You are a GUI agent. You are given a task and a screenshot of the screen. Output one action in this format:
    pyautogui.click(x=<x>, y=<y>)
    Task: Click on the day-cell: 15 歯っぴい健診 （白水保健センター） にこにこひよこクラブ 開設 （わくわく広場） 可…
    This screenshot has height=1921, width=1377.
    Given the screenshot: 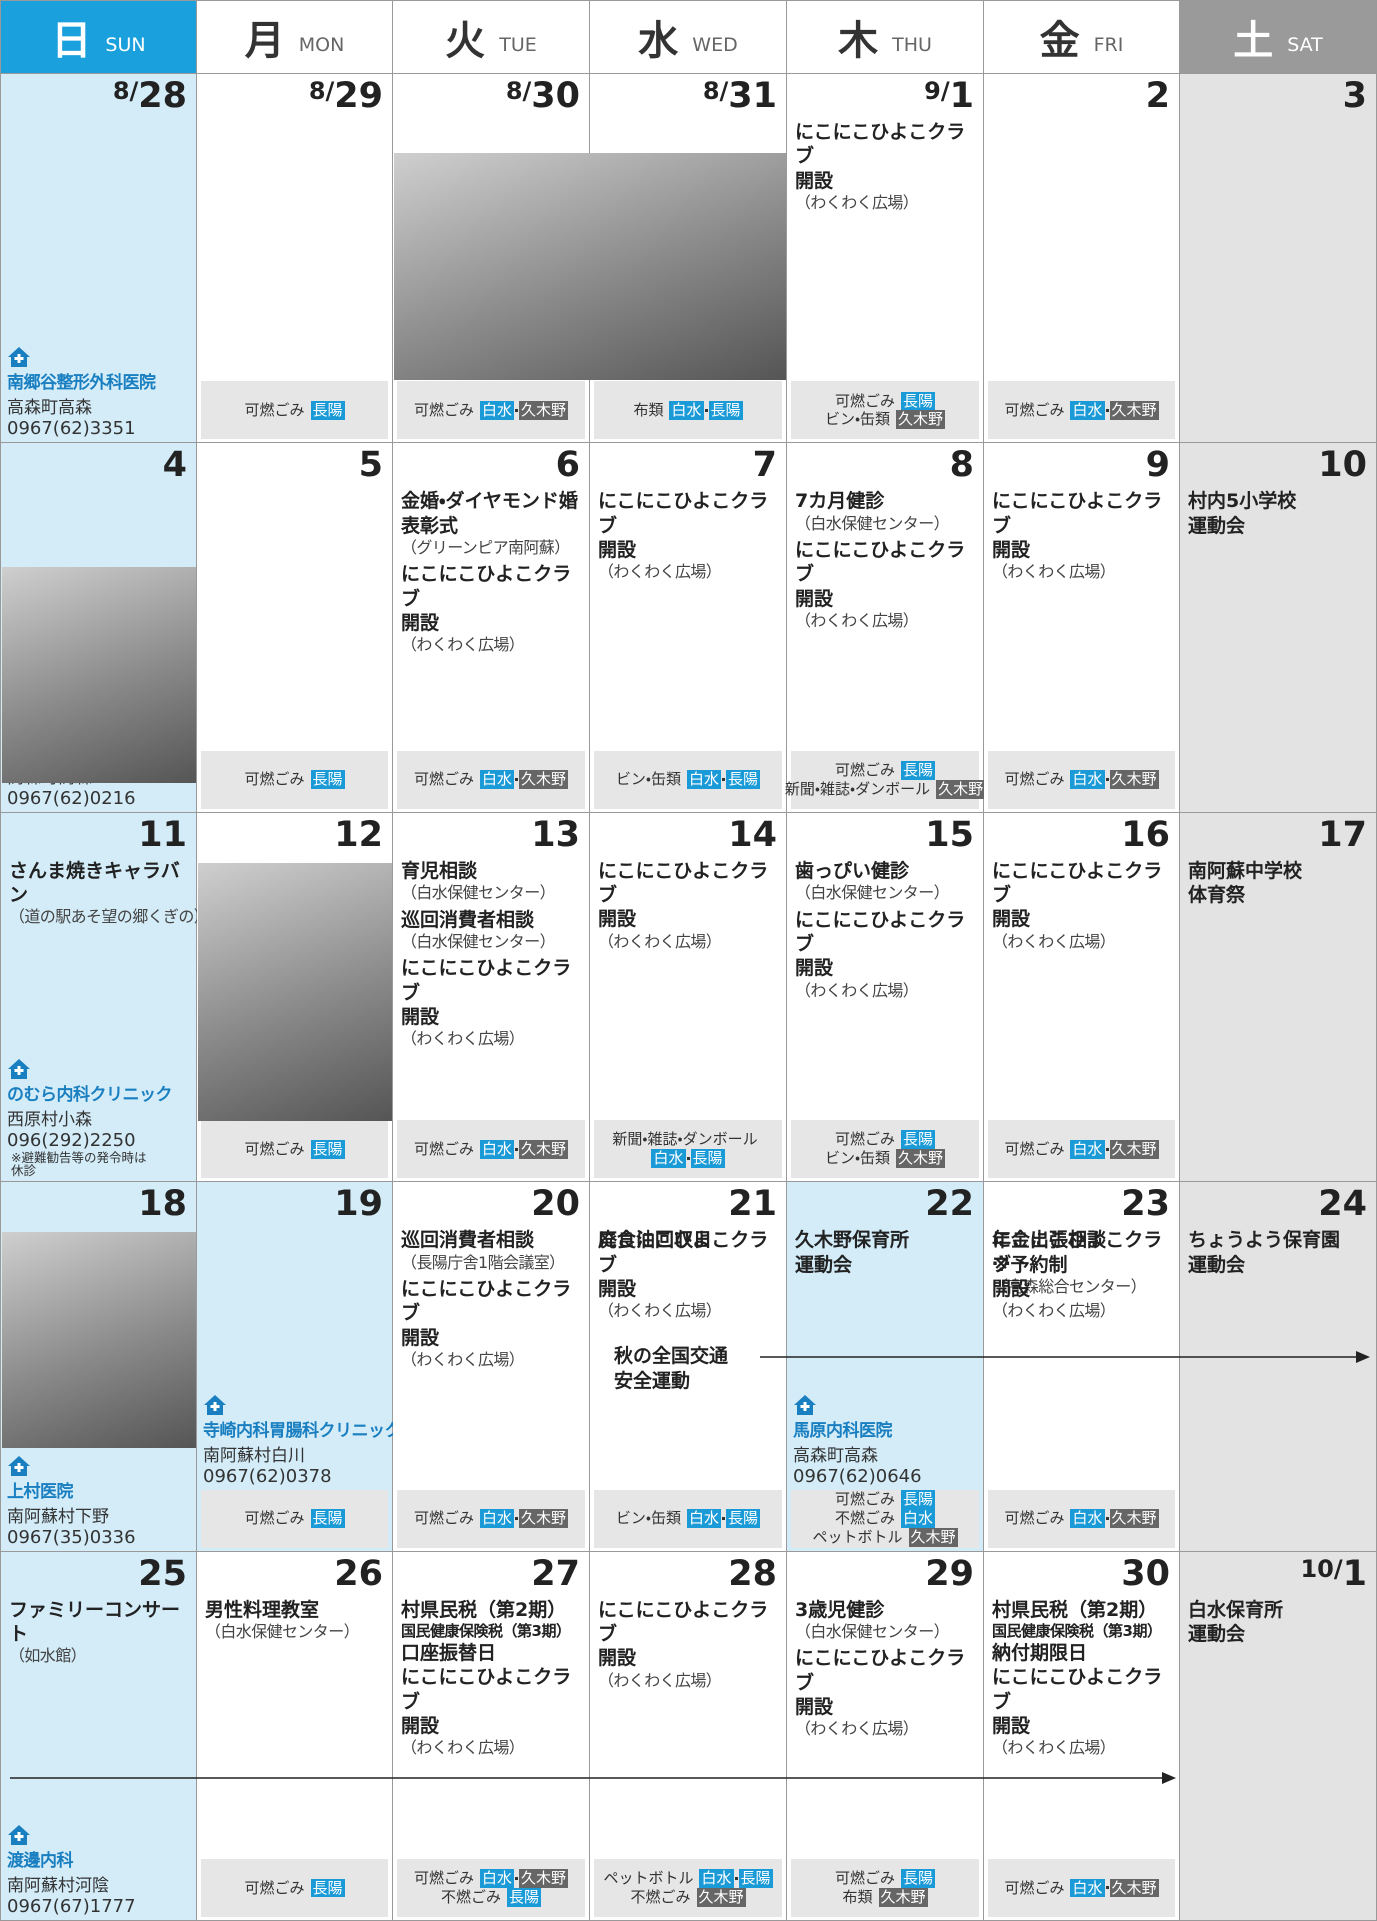 What is the action you would take?
    pyautogui.click(x=885, y=997)
    